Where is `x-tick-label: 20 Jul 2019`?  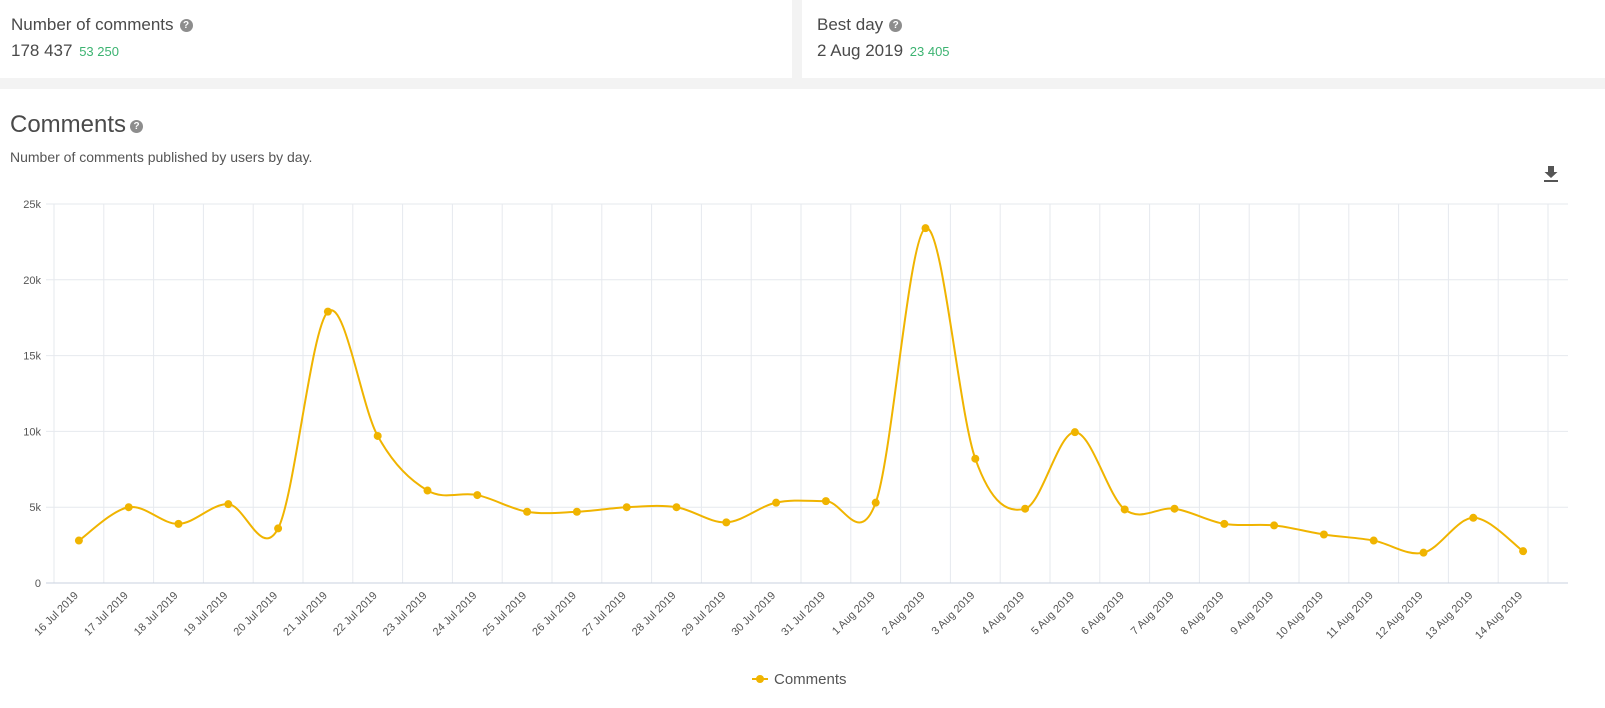
x-tick-label: 20 Jul 2019 is located at coordinates (256, 614).